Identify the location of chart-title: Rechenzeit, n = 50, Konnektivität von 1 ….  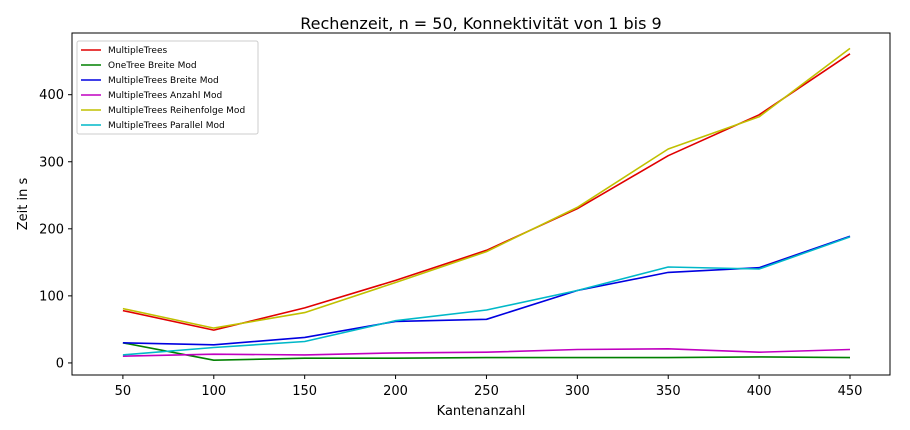
(480, 23).